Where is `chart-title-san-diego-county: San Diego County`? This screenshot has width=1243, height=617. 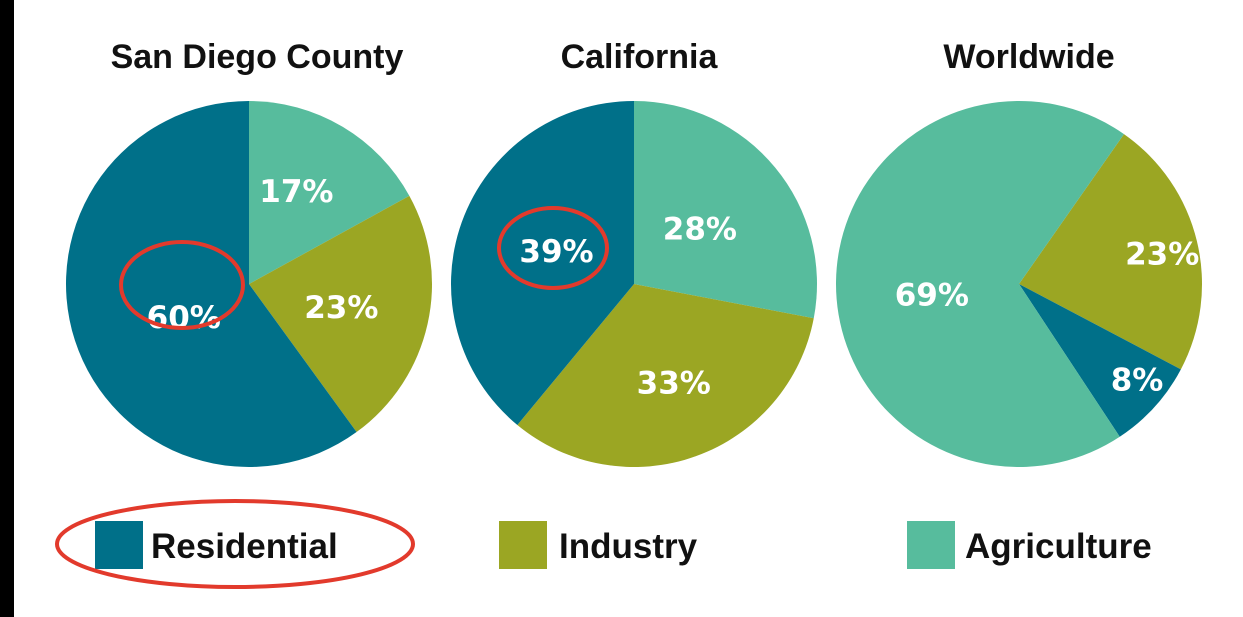
chart-title-san-diego-county: San Diego County is located at coordinates (257, 57).